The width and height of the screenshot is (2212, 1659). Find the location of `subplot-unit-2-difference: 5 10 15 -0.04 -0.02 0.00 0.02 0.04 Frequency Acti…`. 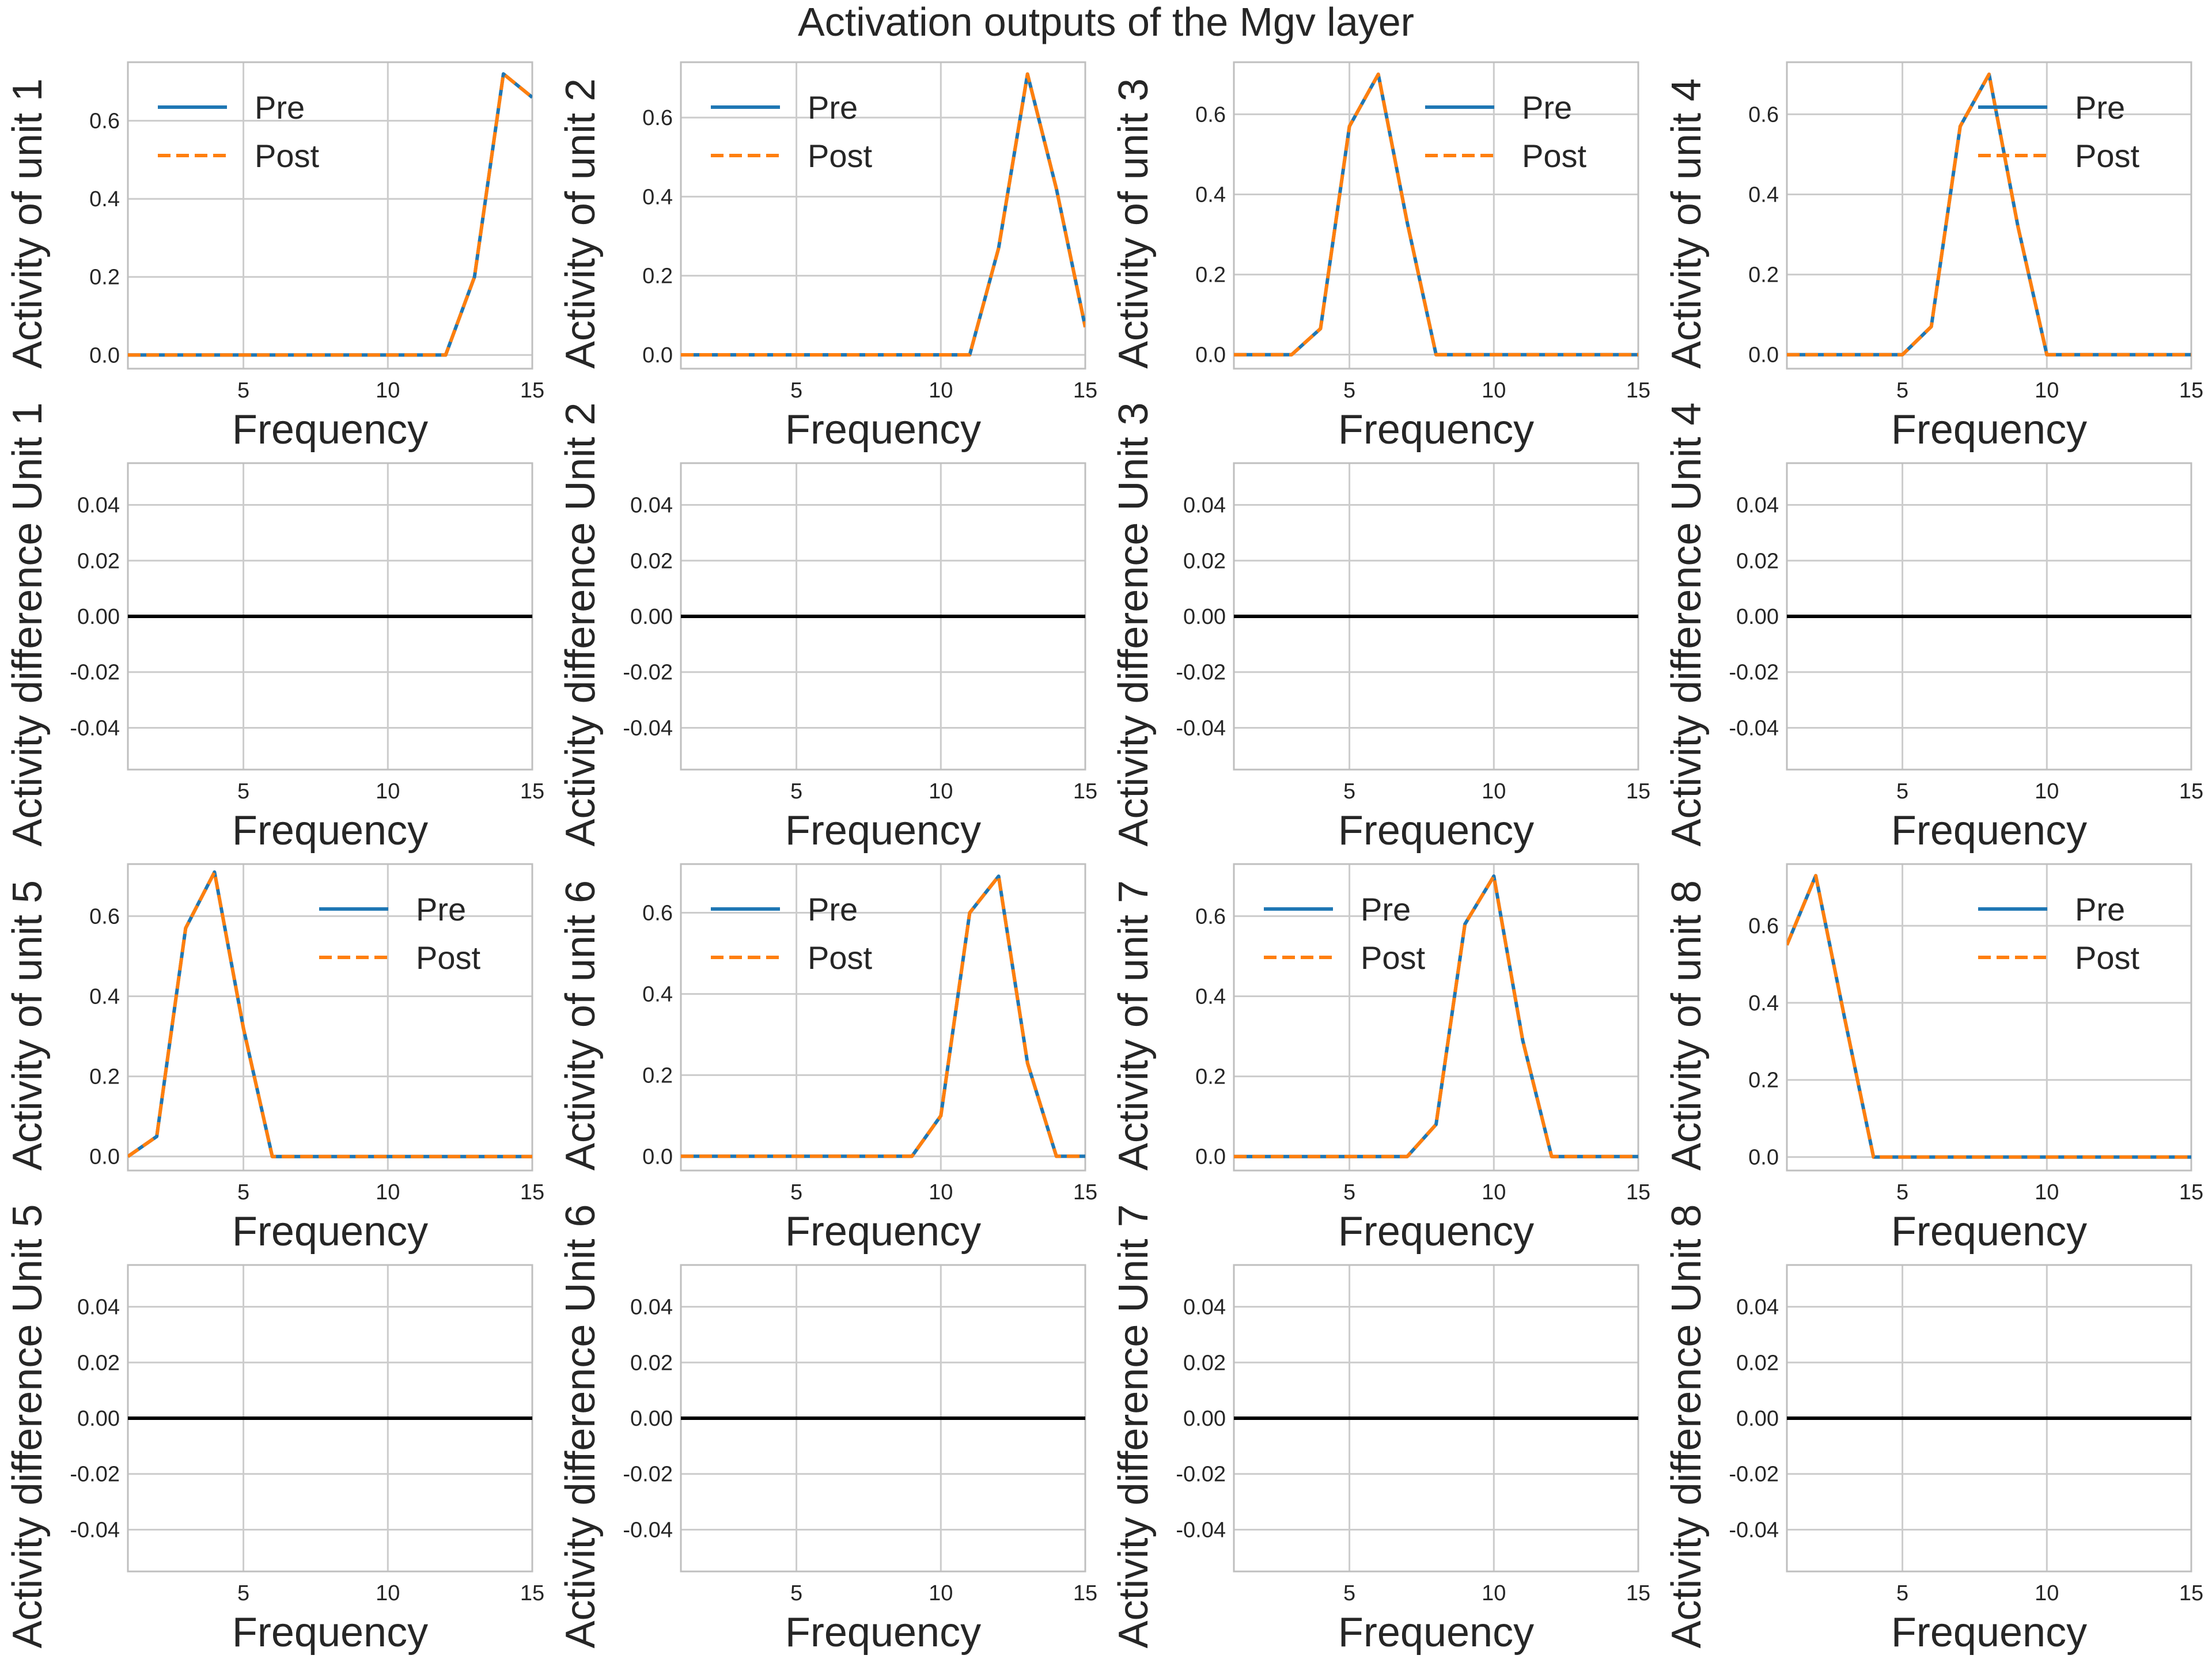

subplot-unit-2-difference: 5 10 15 -0.04 -0.02 0.00 0.02 0.04 Frequency Acti… is located at coordinates (827, 628).